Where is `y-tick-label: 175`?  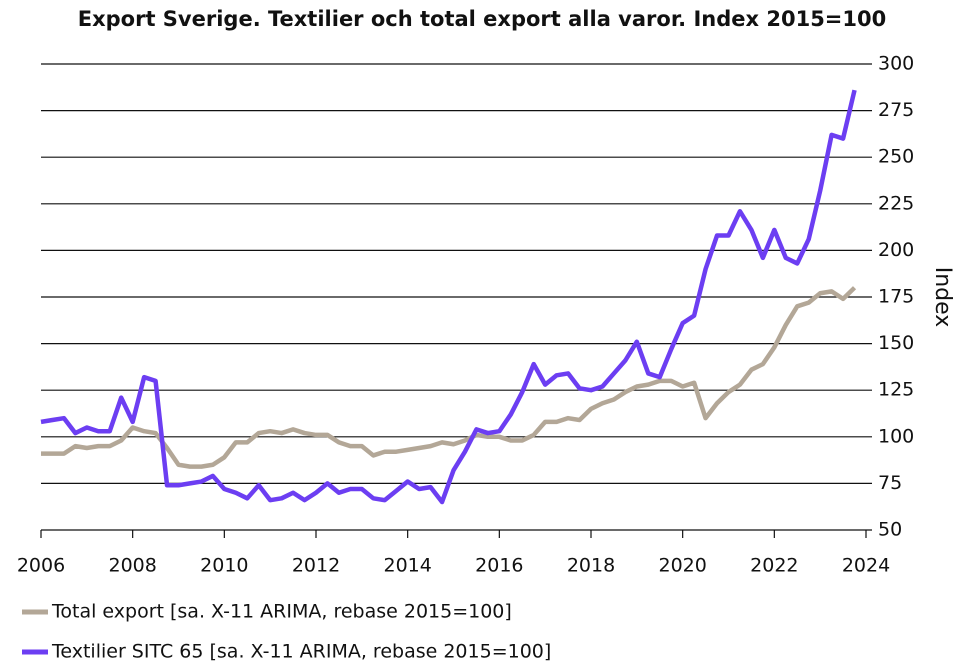
y-tick-label: 175 is located at coordinates (896, 297).